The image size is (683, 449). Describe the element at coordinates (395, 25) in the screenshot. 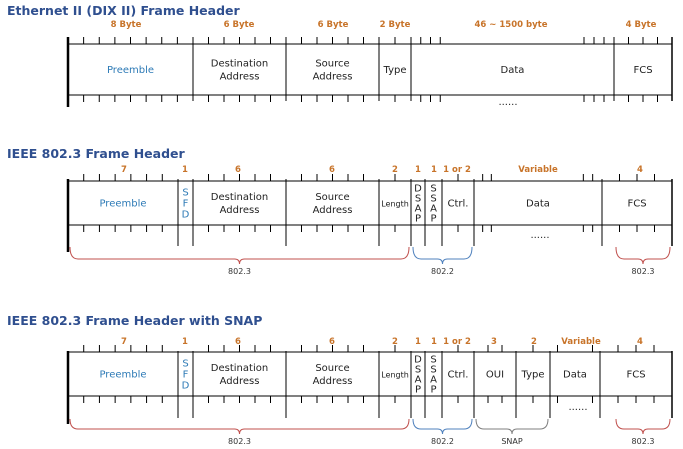

I see `field-size-label: 2 Byte` at that location.